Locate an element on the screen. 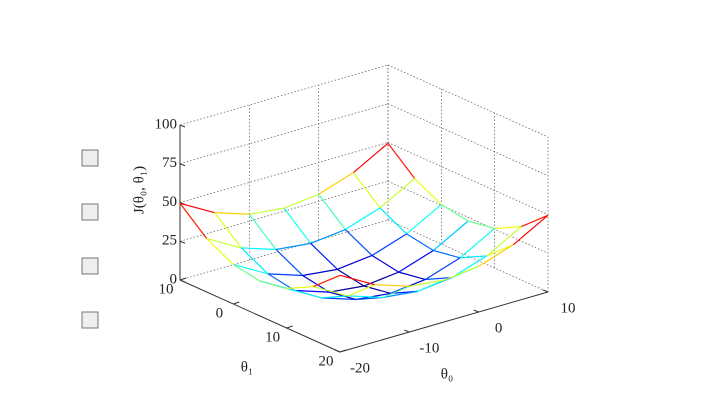 The width and height of the screenshot is (720, 405). z-tick-label: 50 is located at coordinates (169, 202).